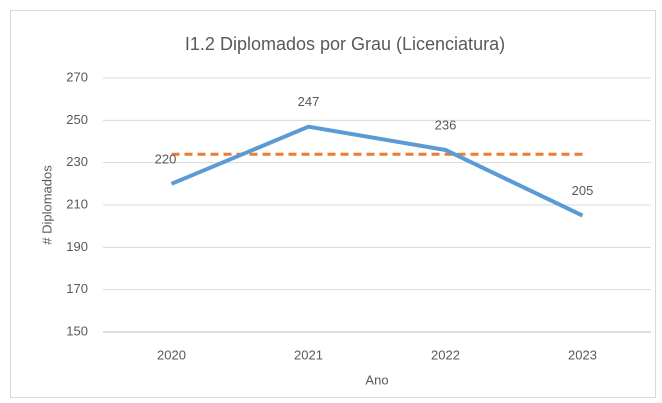 This screenshot has height=403, width=662. What do you see at coordinates (77, 330) in the screenshot?
I see `y-tick-label: 150` at bounding box center [77, 330].